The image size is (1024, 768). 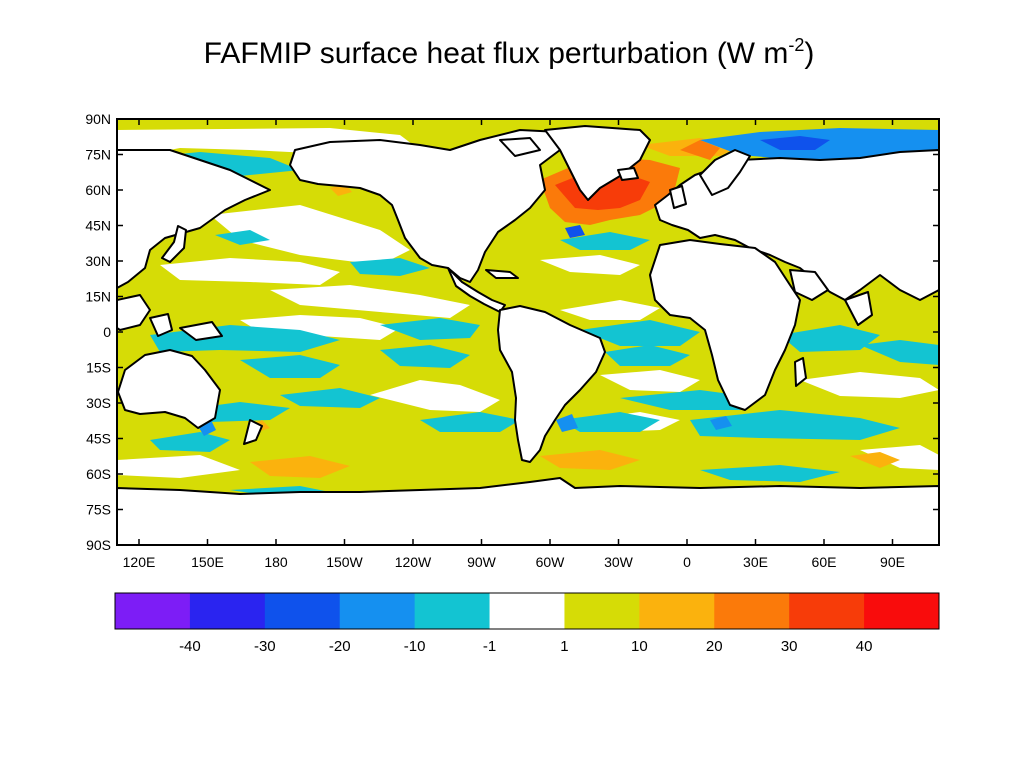 What do you see at coordinates (714, 646) in the screenshot?
I see `colorbar-label: 20` at bounding box center [714, 646].